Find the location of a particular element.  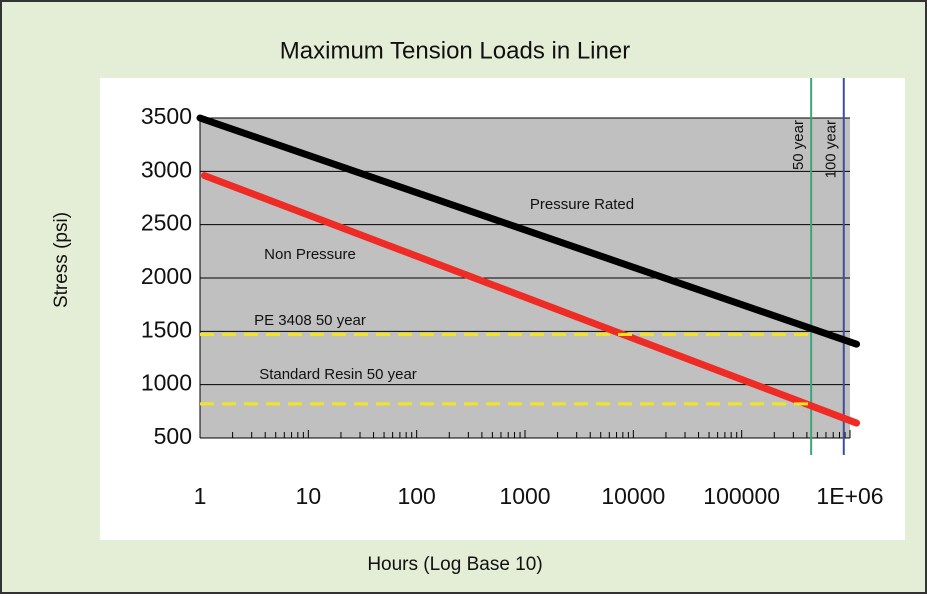

y-tick-label: 1500 is located at coordinates (166, 329).